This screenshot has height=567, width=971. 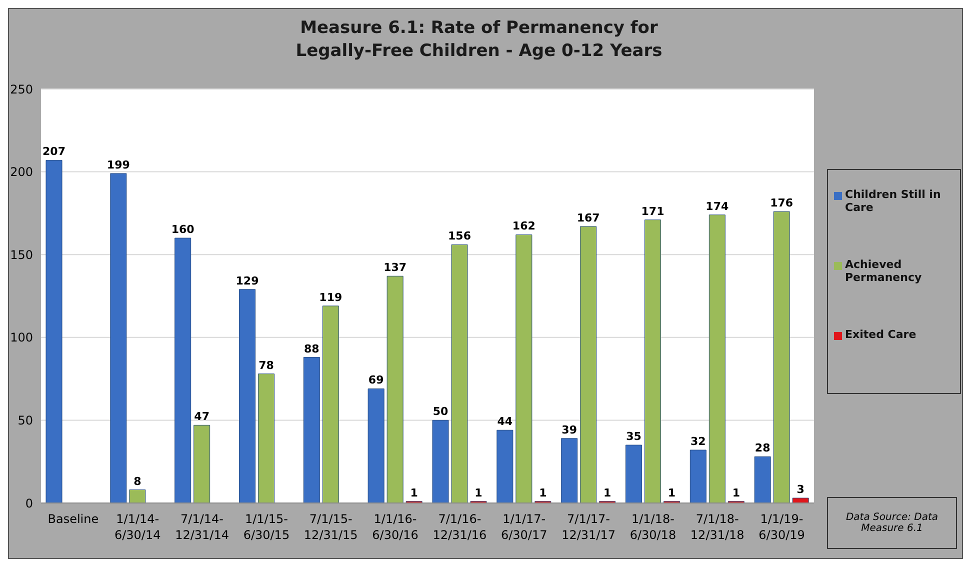 What do you see at coordinates (183, 229) in the screenshot?
I see `data-label: 160` at bounding box center [183, 229].